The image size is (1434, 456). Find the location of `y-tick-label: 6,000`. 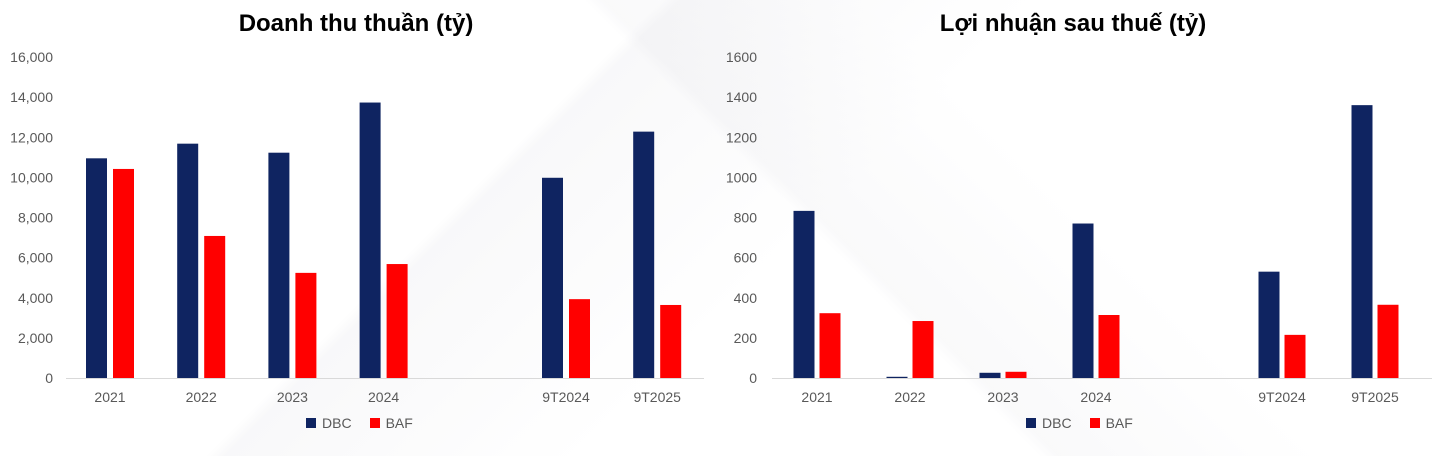

y-tick-label: 6,000 is located at coordinates (35, 258).